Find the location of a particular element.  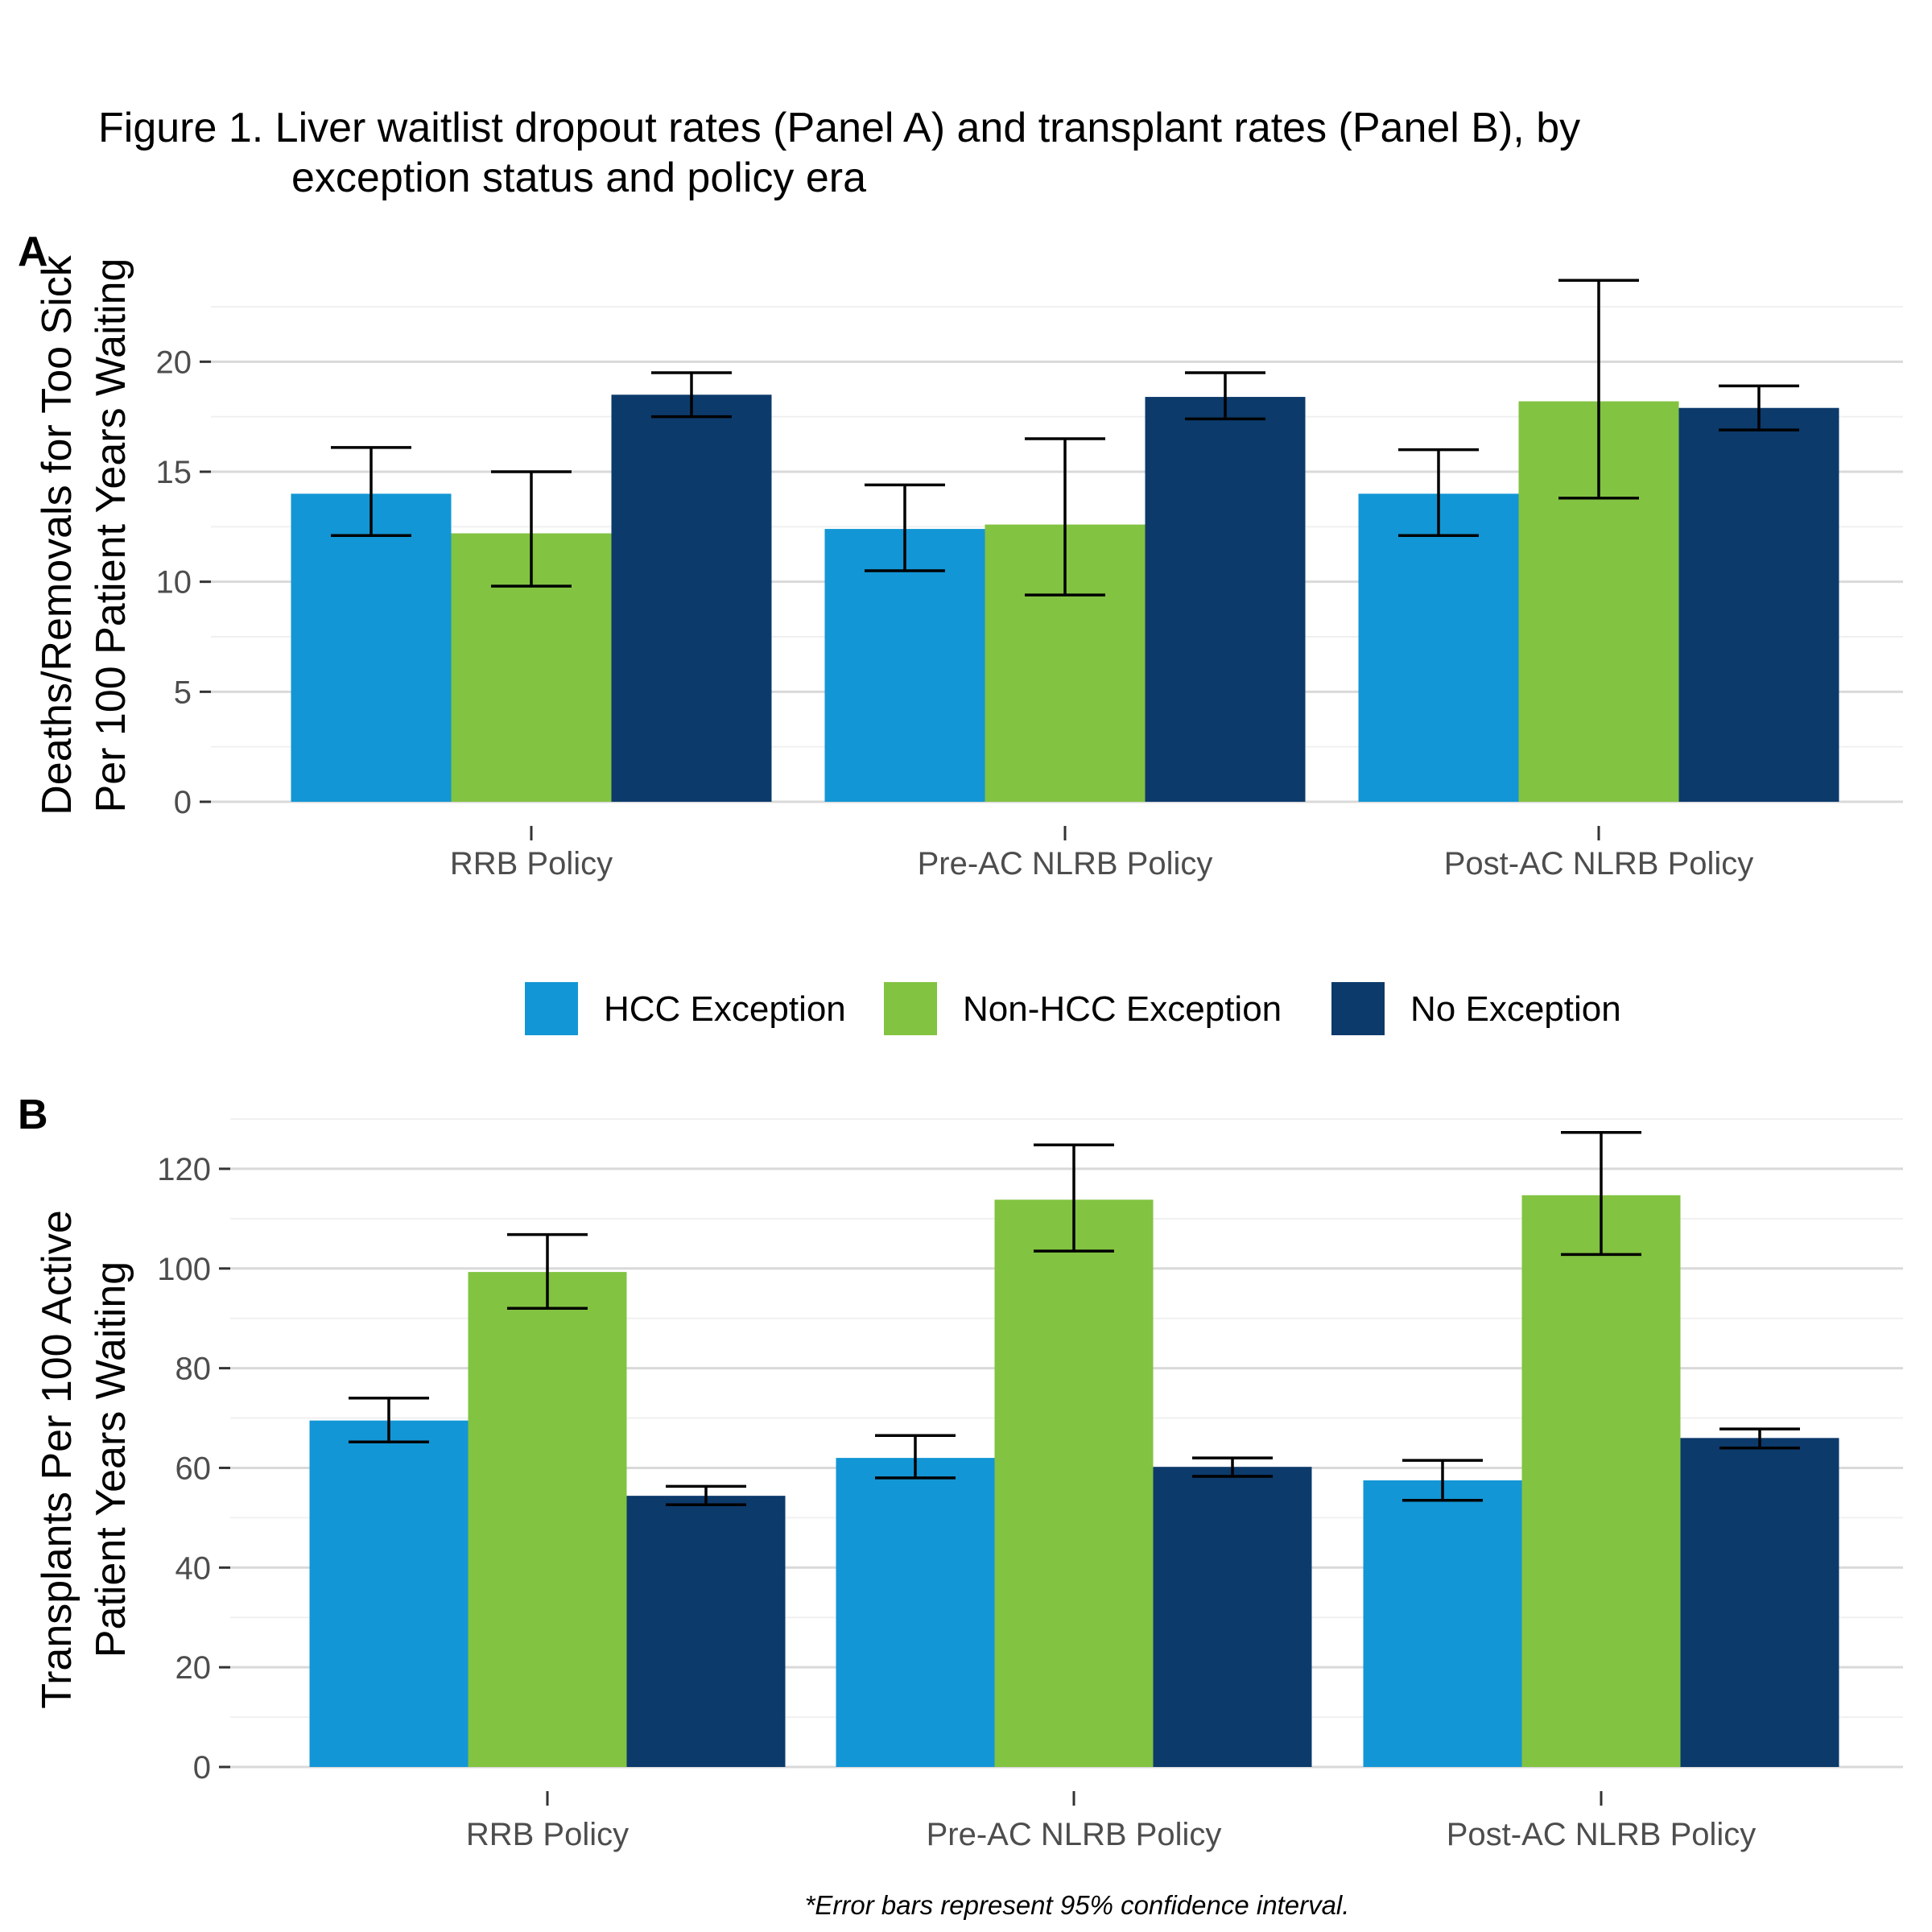

legend-swatch-no-exception is located at coordinates (1358, 1008).